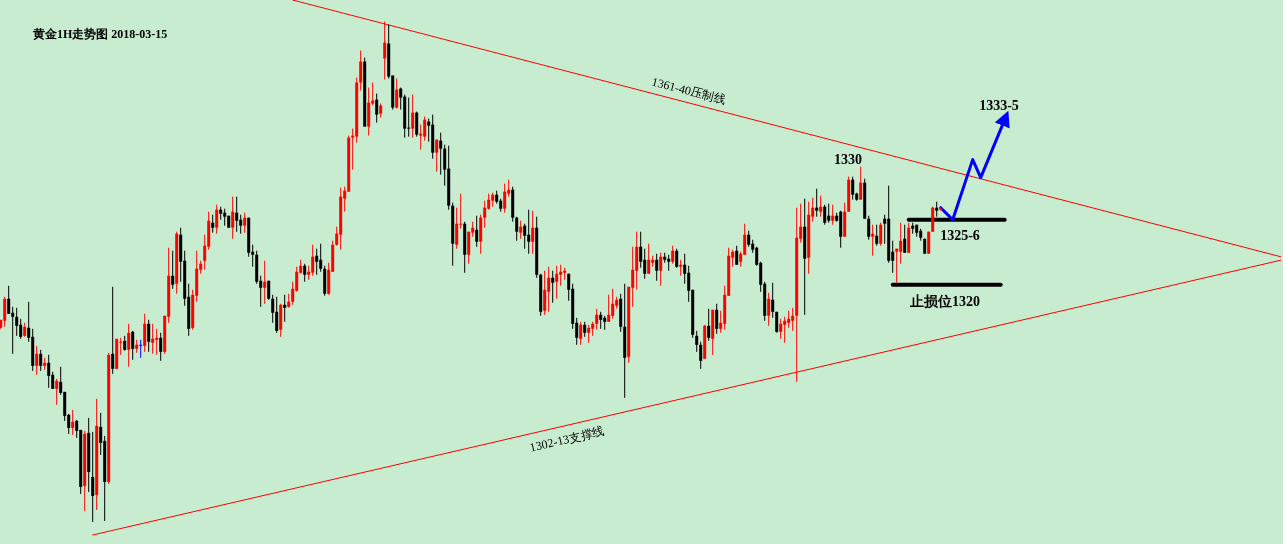 This screenshot has width=1283, height=544. Describe the element at coordinates (848, 159) in the screenshot. I see `annotation: 1330` at that location.